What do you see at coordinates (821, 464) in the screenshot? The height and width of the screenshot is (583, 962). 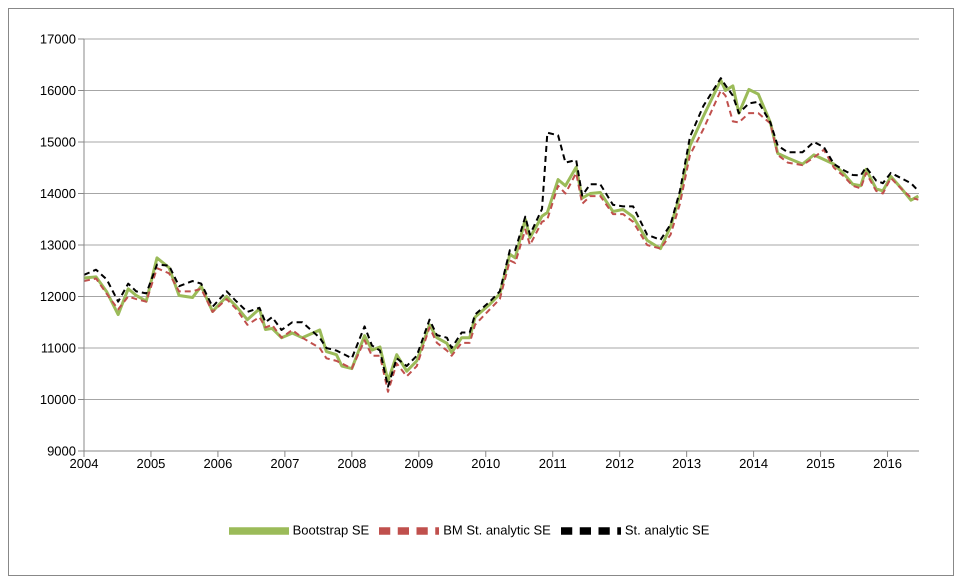 I see `x-tick-label: 2015` at bounding box center [821, 464].